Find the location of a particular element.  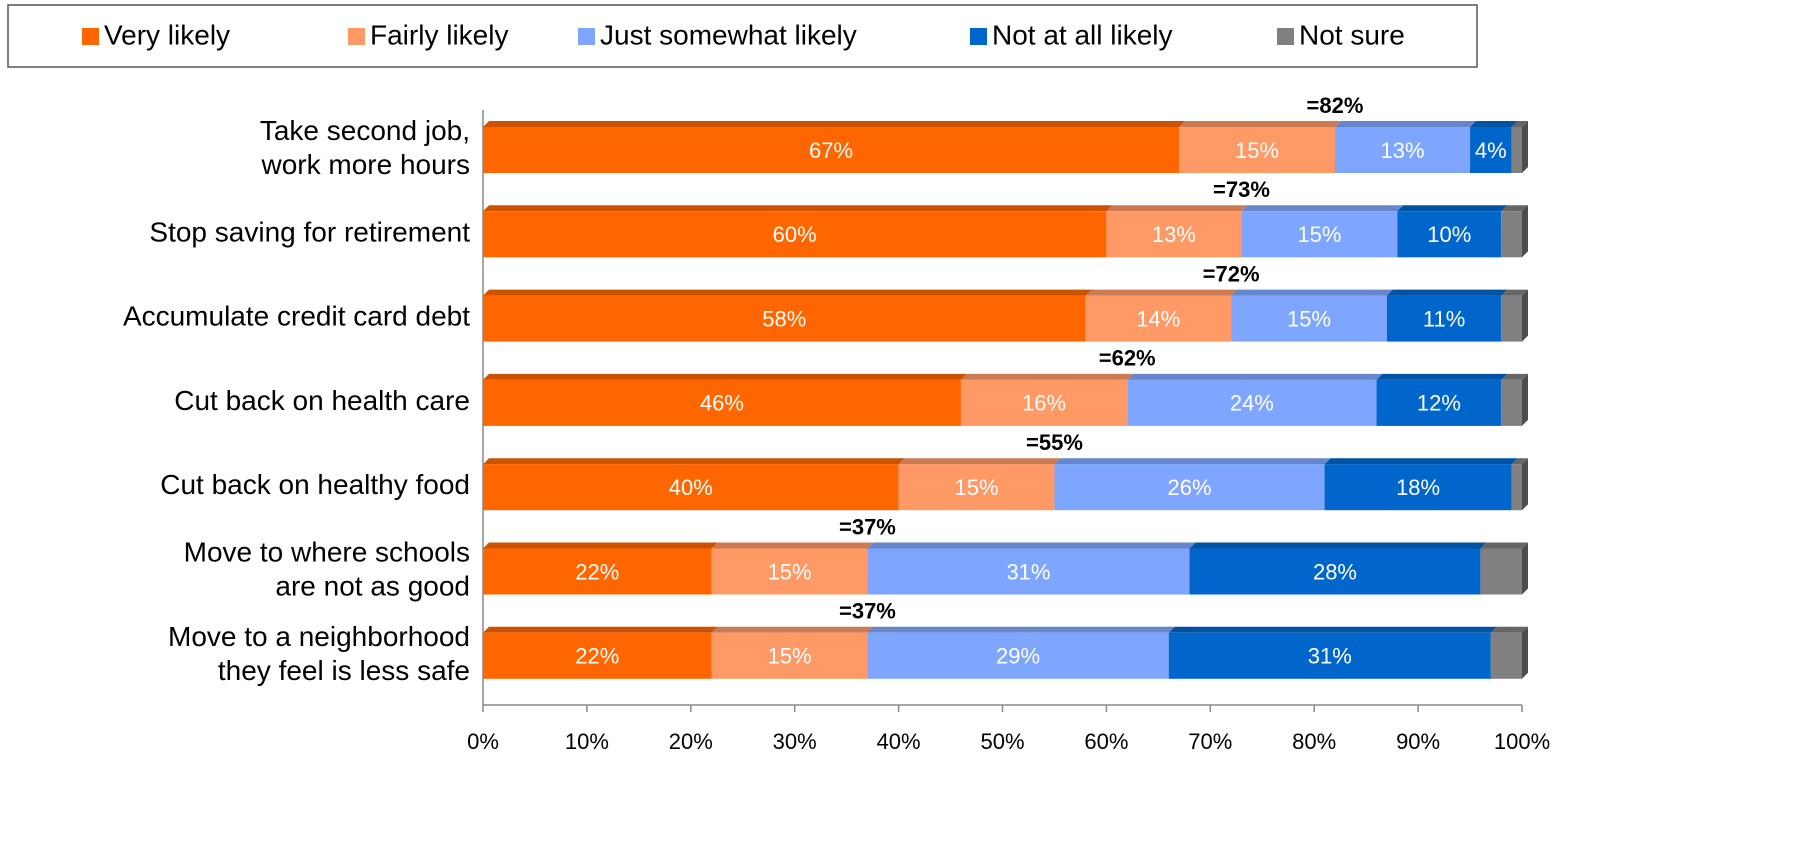

category-label: Accumulate credit card debt is located at coordinates (296, 316).